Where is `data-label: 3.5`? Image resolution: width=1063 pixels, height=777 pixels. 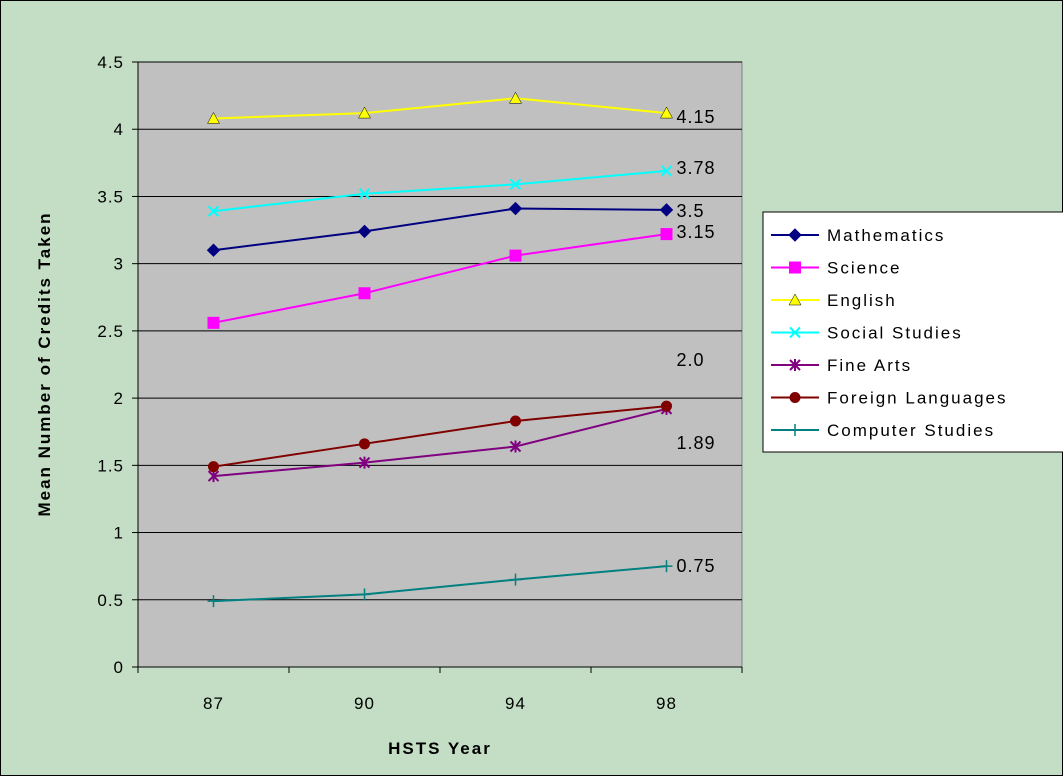
data-label: 3.5 is located at coordinates (691, 211).